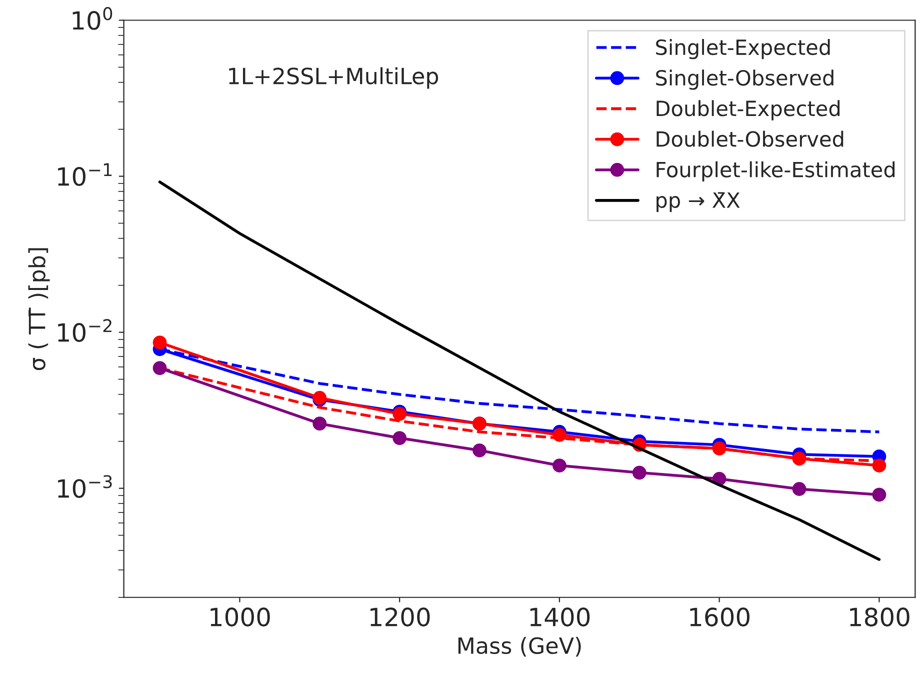 The image size is (917, 675). I want to click on x-tick-label: 1600, so click(720, 617).